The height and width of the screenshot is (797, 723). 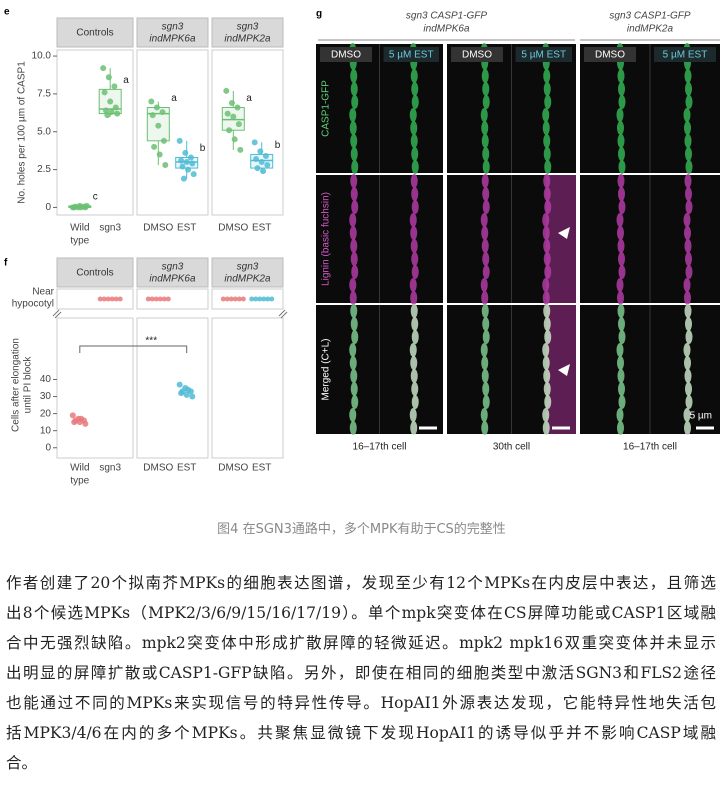 What do you see at coordinates (16, 385) in the screenshot?
I see `y-axis-label: Cells after elongation` at bounding box center [16, 385].